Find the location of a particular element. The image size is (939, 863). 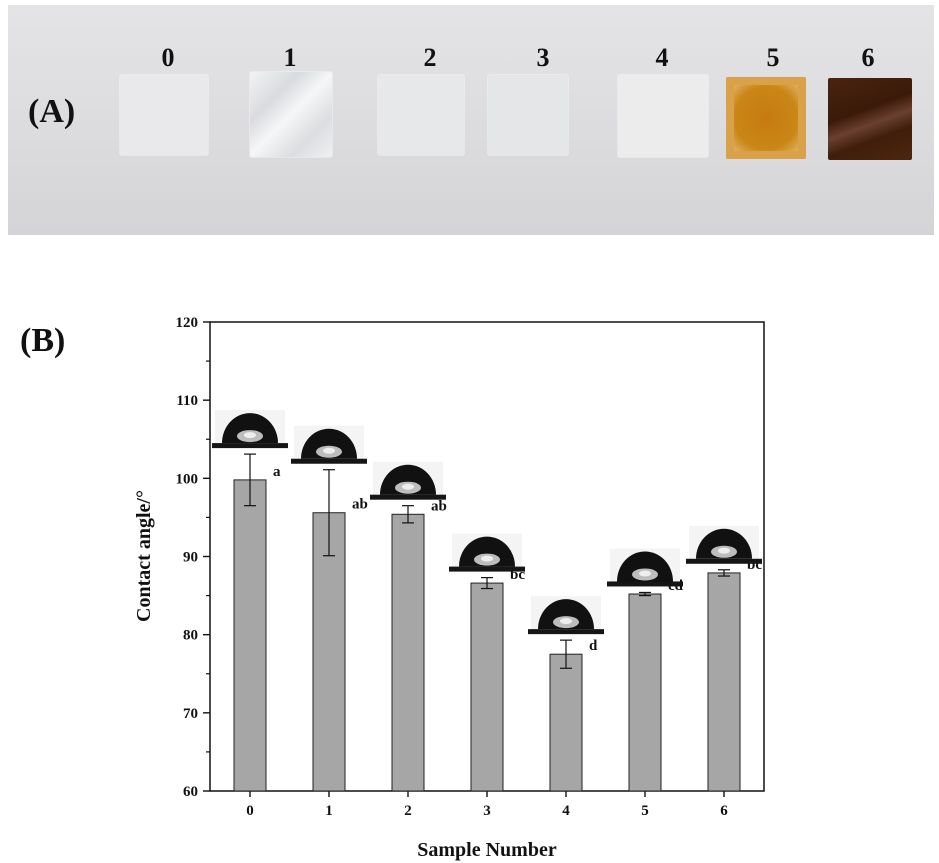

significance-label-0: a is located at coordinates (277, 472).